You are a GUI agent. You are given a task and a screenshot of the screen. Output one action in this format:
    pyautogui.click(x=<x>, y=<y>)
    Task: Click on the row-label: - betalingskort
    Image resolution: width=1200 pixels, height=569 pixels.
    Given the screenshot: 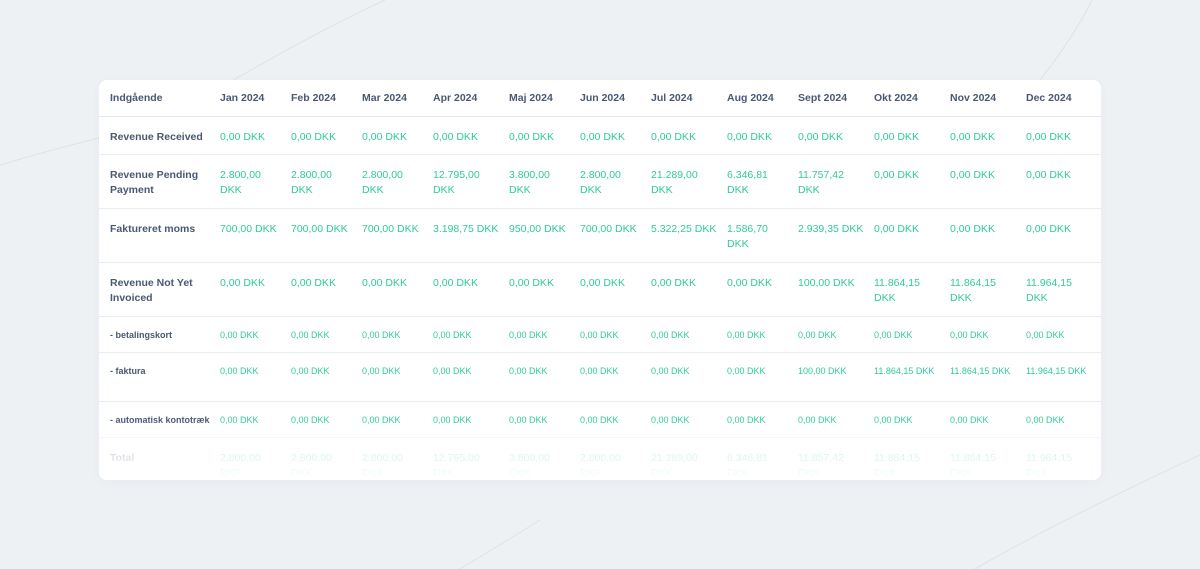 What is the action you would take?
    pyautogui.click(x=159, y=334)
    